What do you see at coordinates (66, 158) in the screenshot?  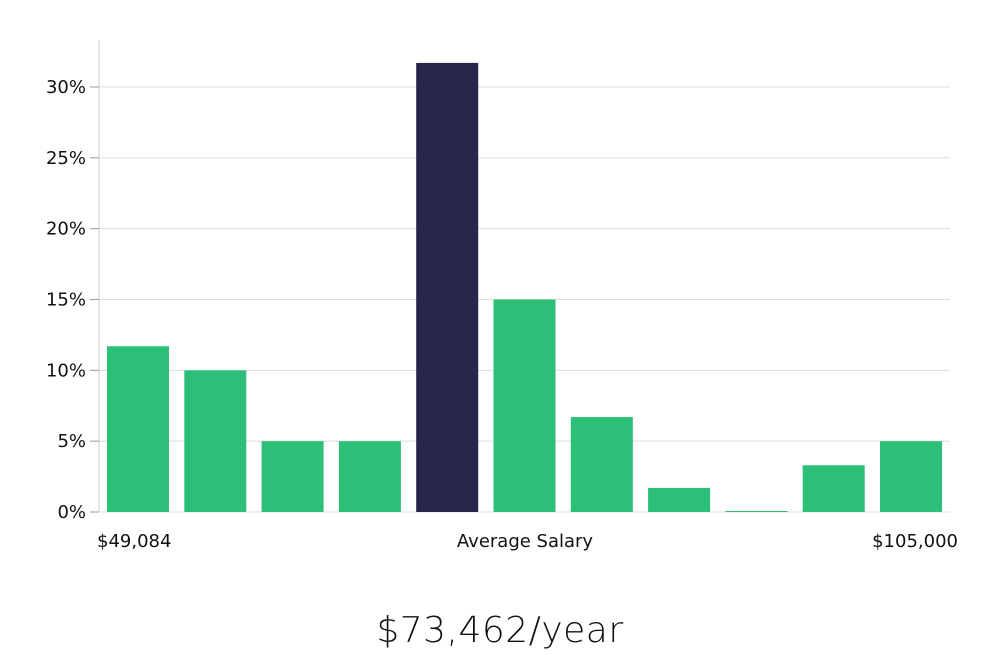 I see `y-tick-label-25: 25%` at bounding box center [66, 158].